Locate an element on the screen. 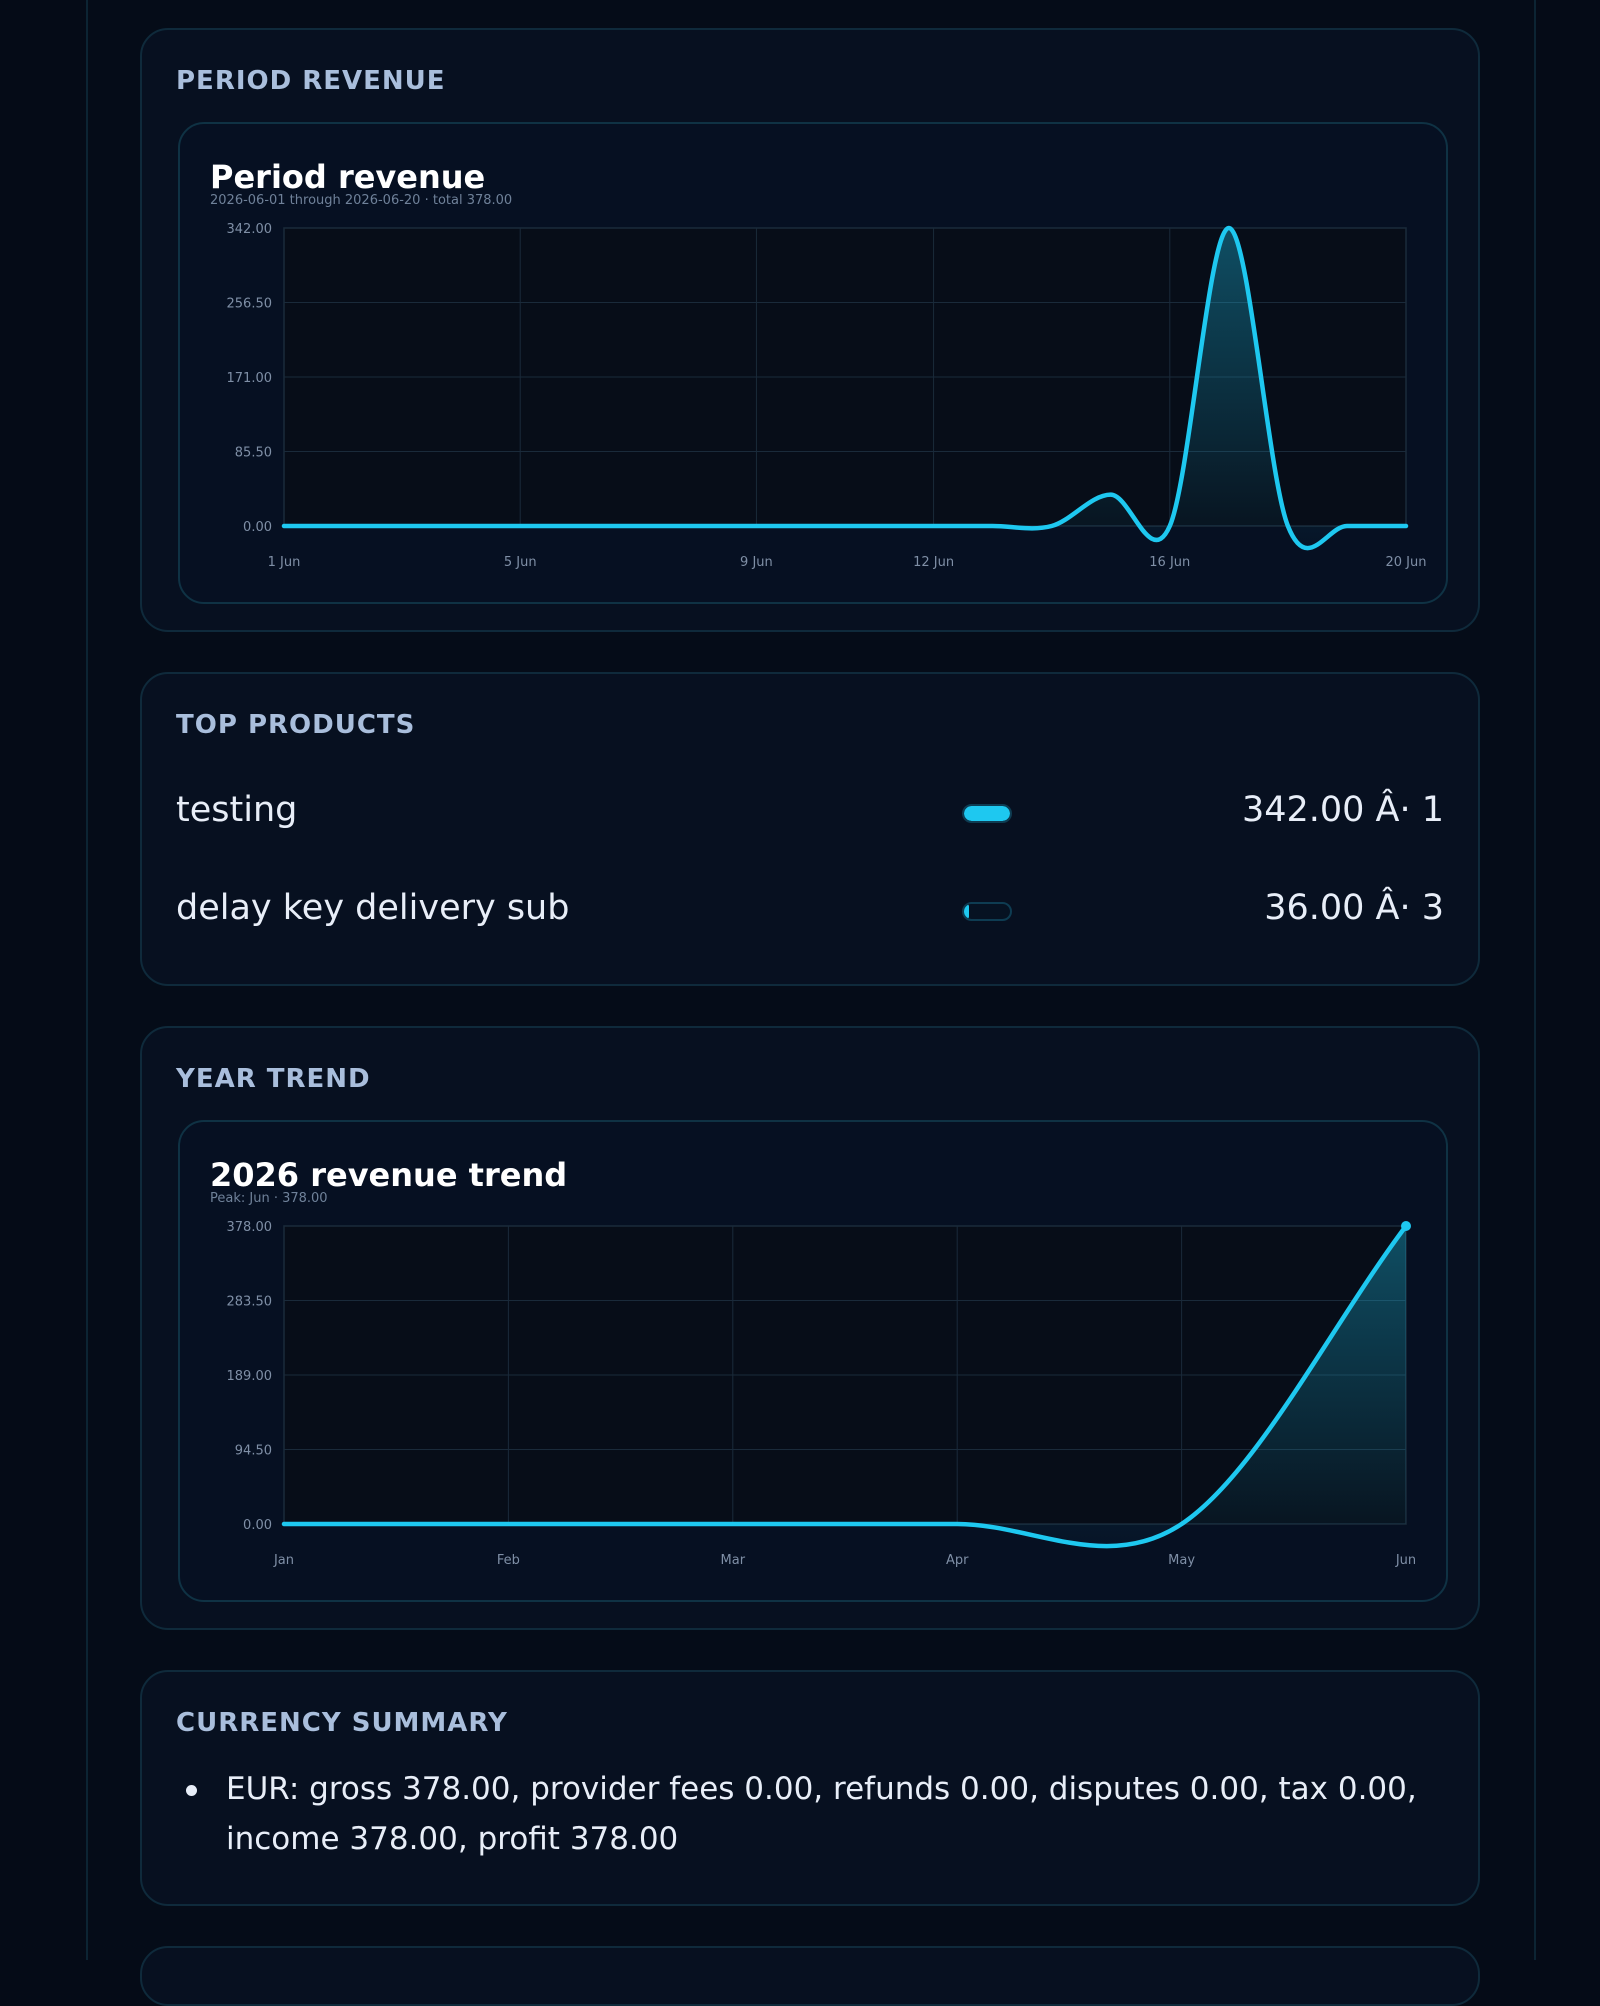 This screenshot has width=1600, height=2006. y-tick-label: 378.00 is located at coordinates (250, 1227).